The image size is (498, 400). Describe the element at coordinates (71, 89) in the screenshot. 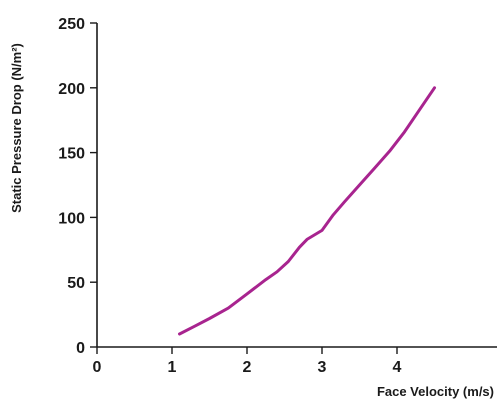

I see `y-tick-label: 200` at that location.